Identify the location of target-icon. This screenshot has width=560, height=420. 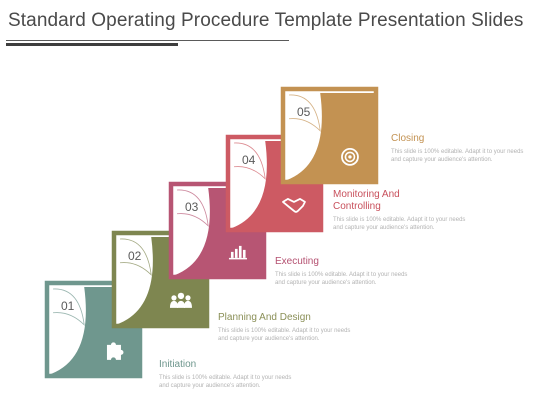
(350, 156).